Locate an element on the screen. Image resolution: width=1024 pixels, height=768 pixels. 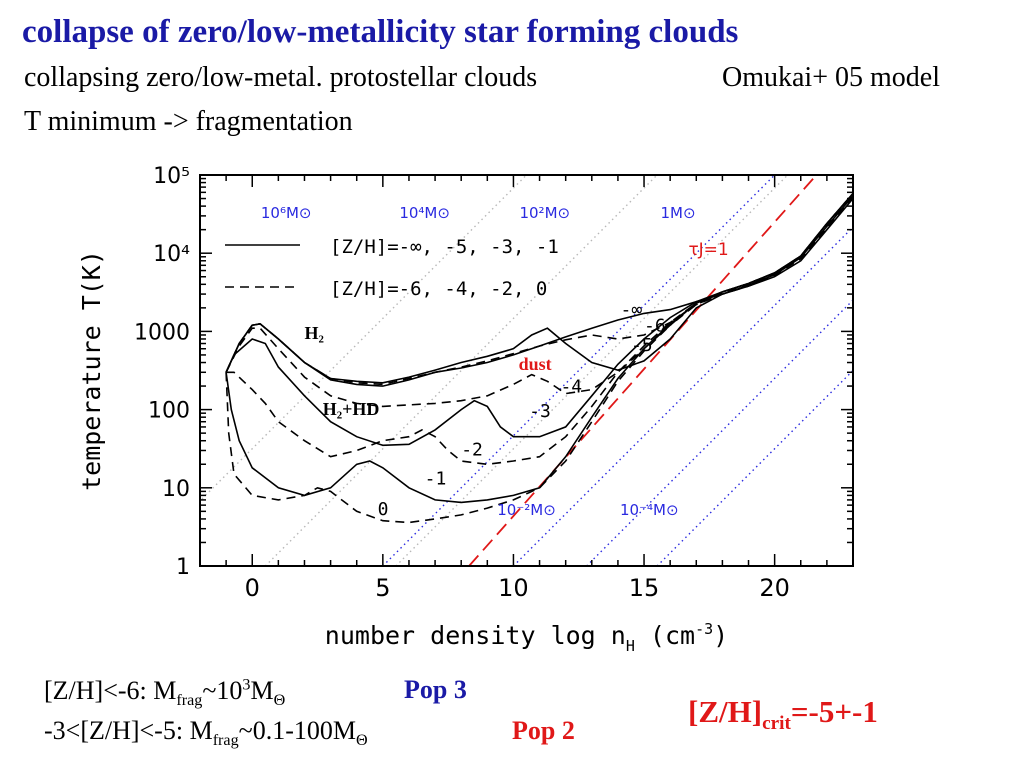
x-tick-label: 10 is located at coordinates (513, 588).